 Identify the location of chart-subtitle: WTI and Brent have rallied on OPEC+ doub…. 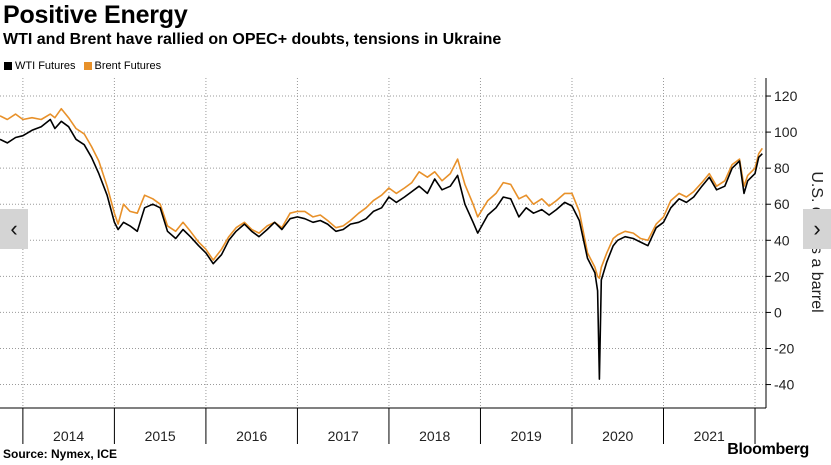
(252, 39).